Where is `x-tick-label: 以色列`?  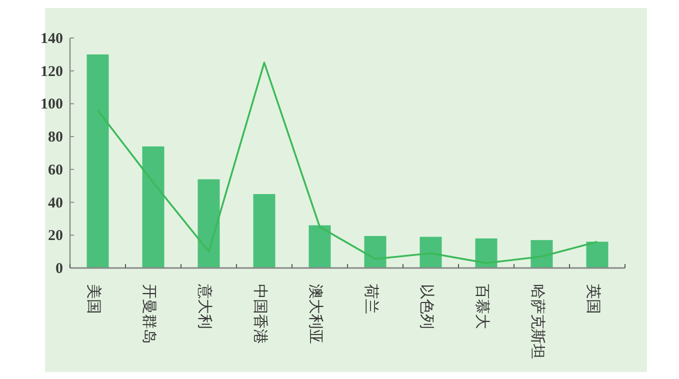
x-tick-label: 以色列 is located at coordinates (427, 306).